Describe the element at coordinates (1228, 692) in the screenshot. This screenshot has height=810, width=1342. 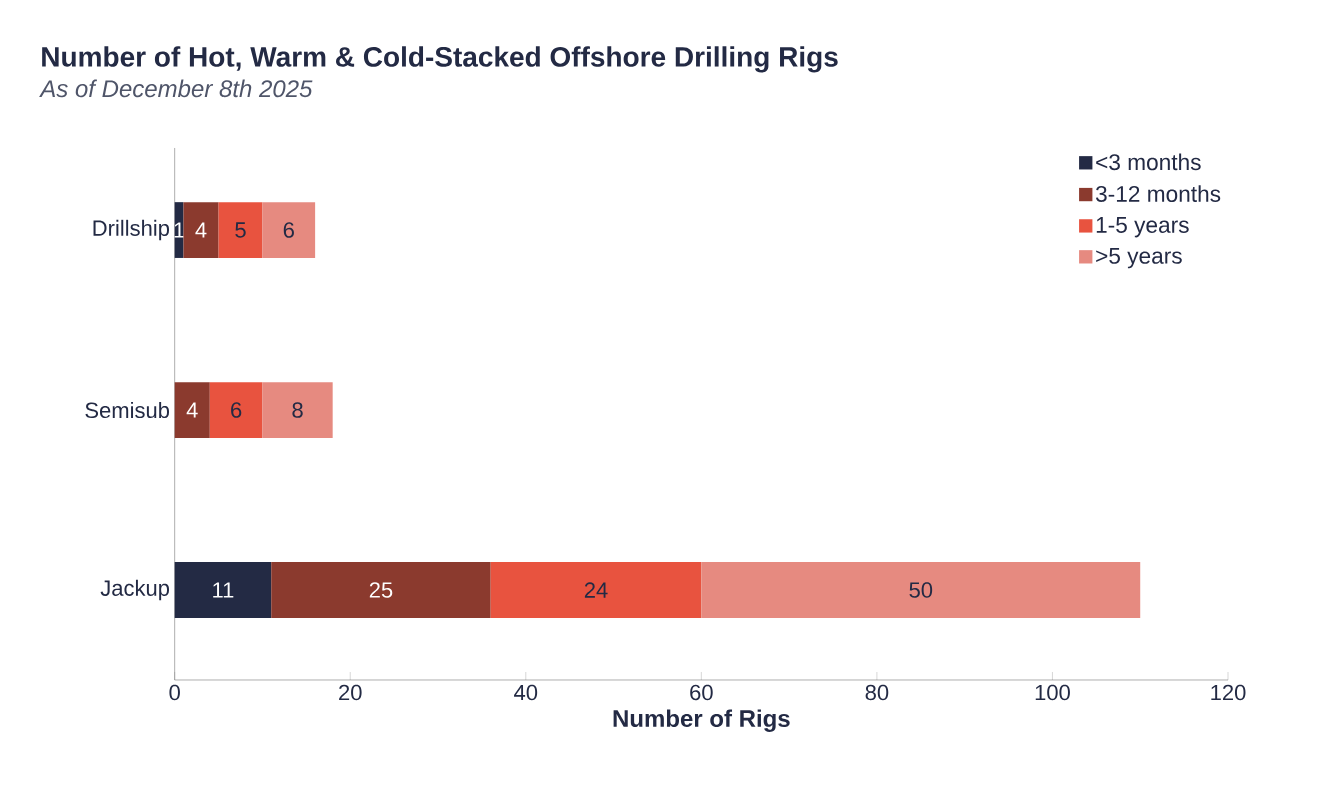
I see `x-tick-label: 120` at that location.